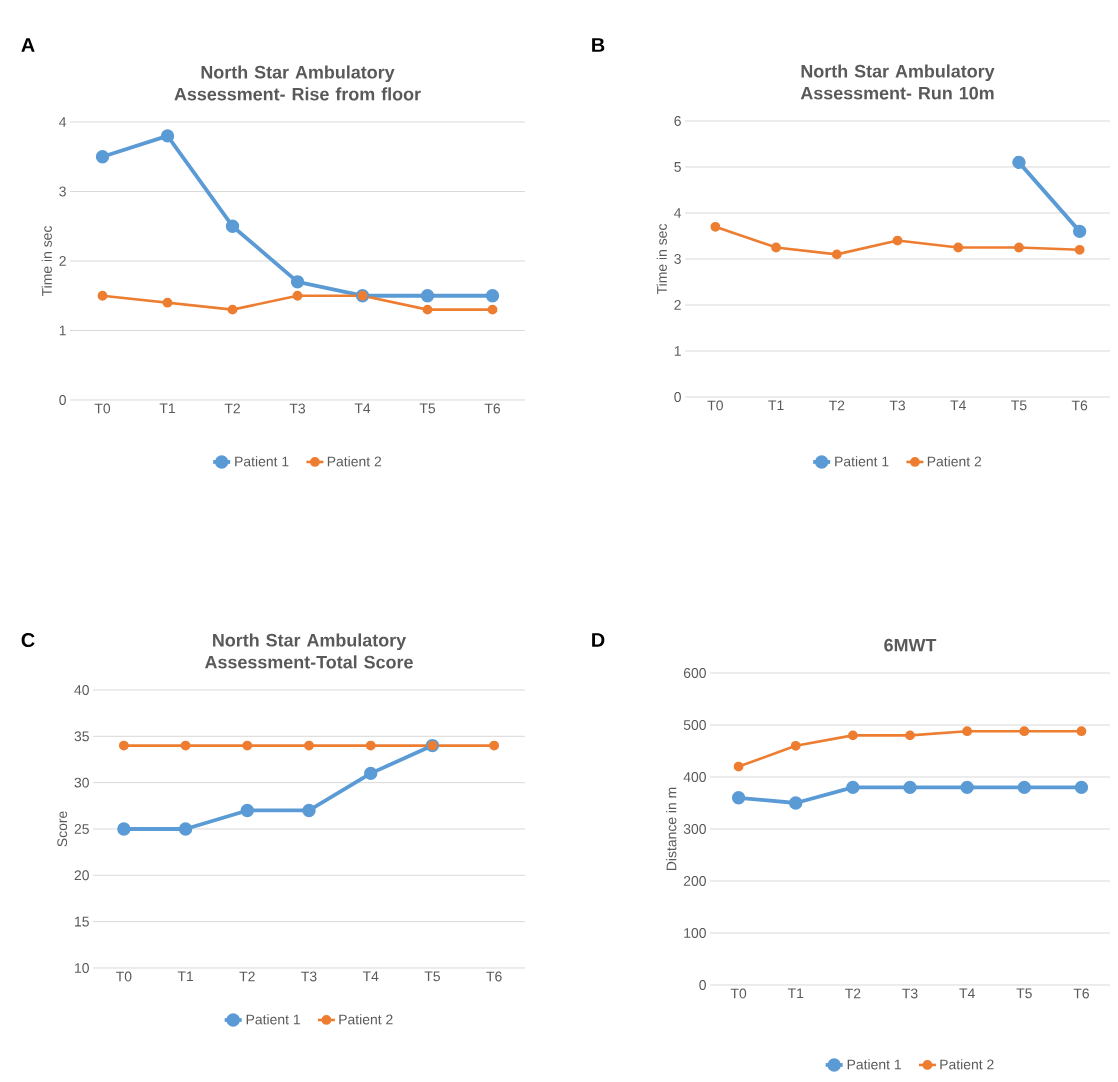  Describe the element at coordinates (910, 645) in the screenshot. I see `chart-title: 6MWT` at that location.